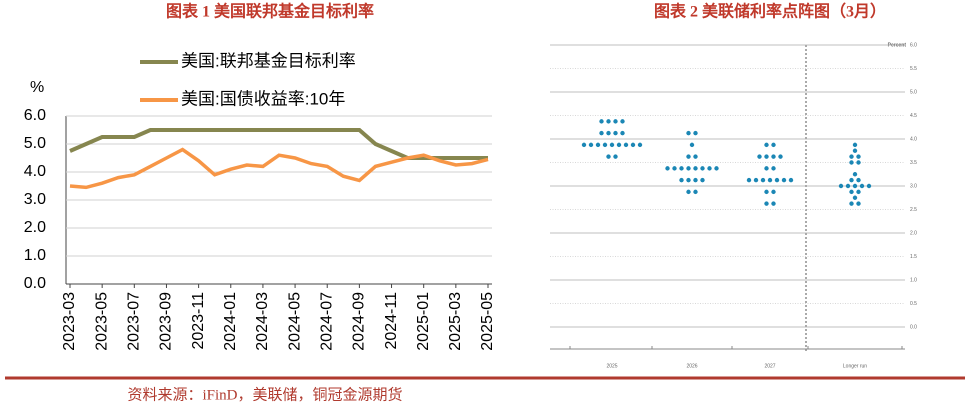  I want to click on source: 资料来源：iFinD，美联储，铜冠金源期货, so click(264, 394).